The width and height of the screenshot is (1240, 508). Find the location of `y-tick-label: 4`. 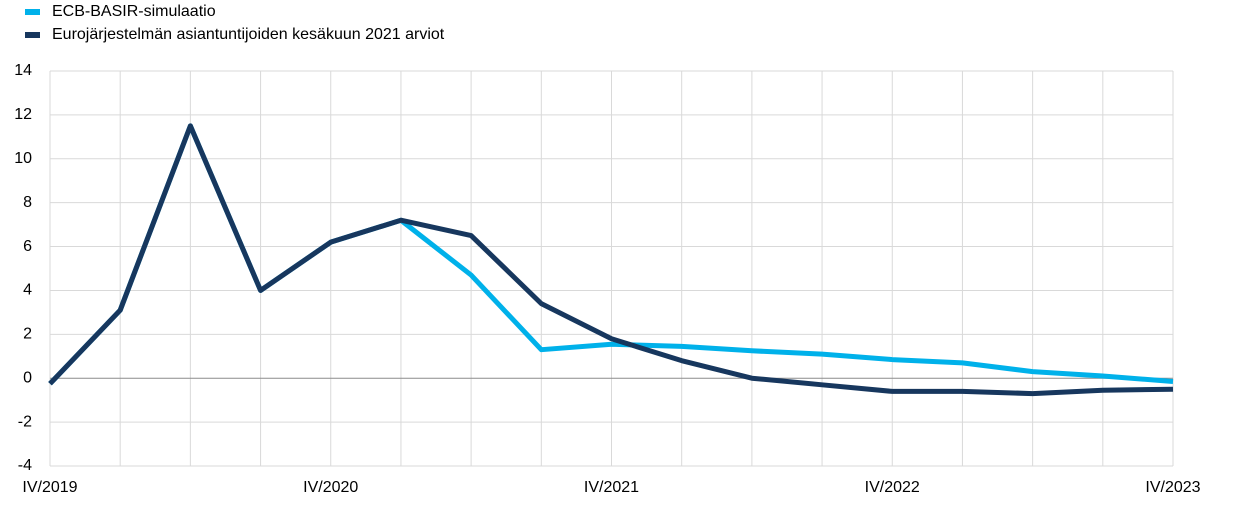

y-tick-label: 4 is located at coordinates (27, 290).